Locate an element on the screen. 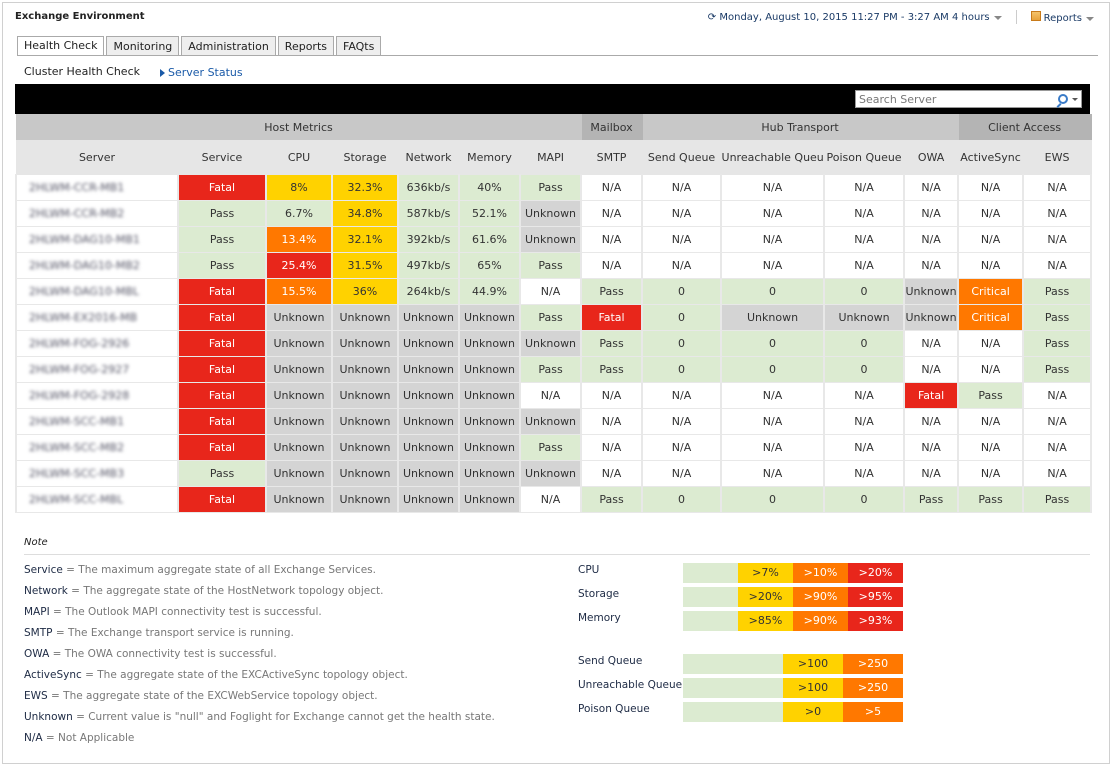  tab-health-check: Health Check is located at coordinates (61, 46).